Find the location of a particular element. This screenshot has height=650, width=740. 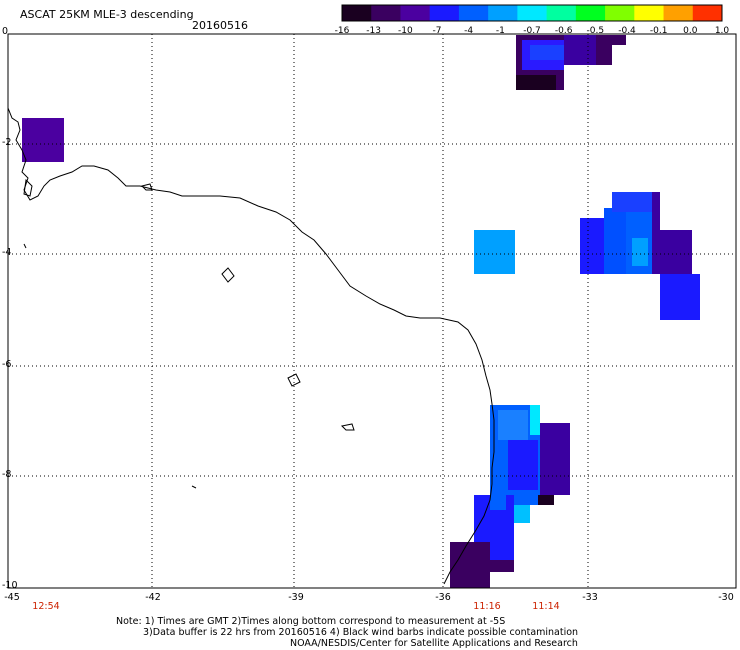

plot-title: ASCAT 25KM MLE-3 descending is located at coordinates (107, 14).